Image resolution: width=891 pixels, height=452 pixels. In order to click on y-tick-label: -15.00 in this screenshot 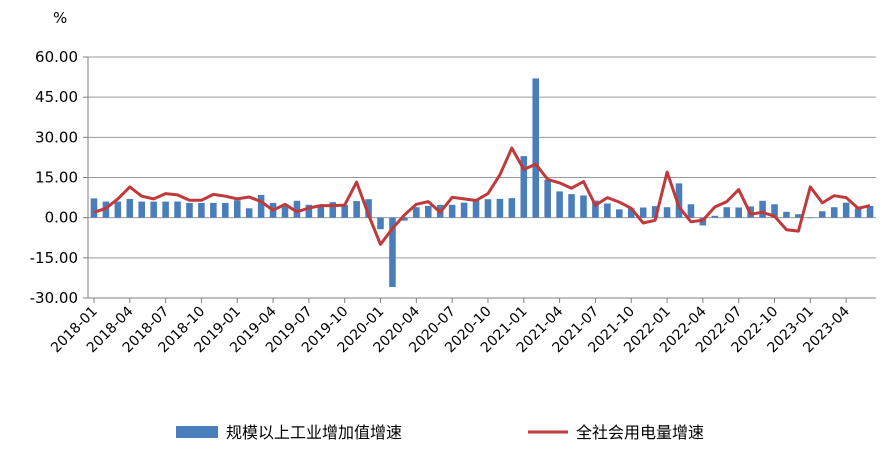, I will do `click(54, 258)`.